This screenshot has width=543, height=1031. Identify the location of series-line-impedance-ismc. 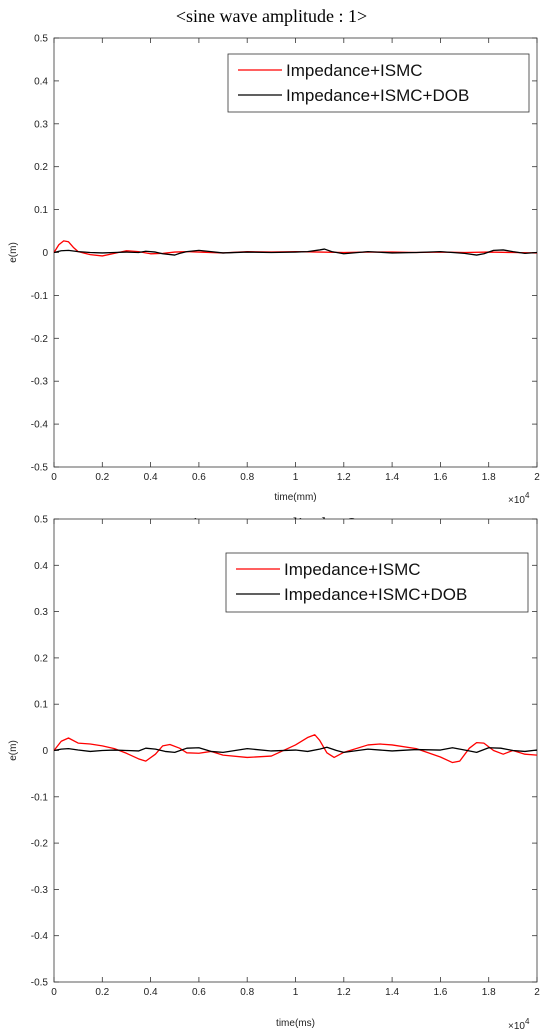
(295, 749).